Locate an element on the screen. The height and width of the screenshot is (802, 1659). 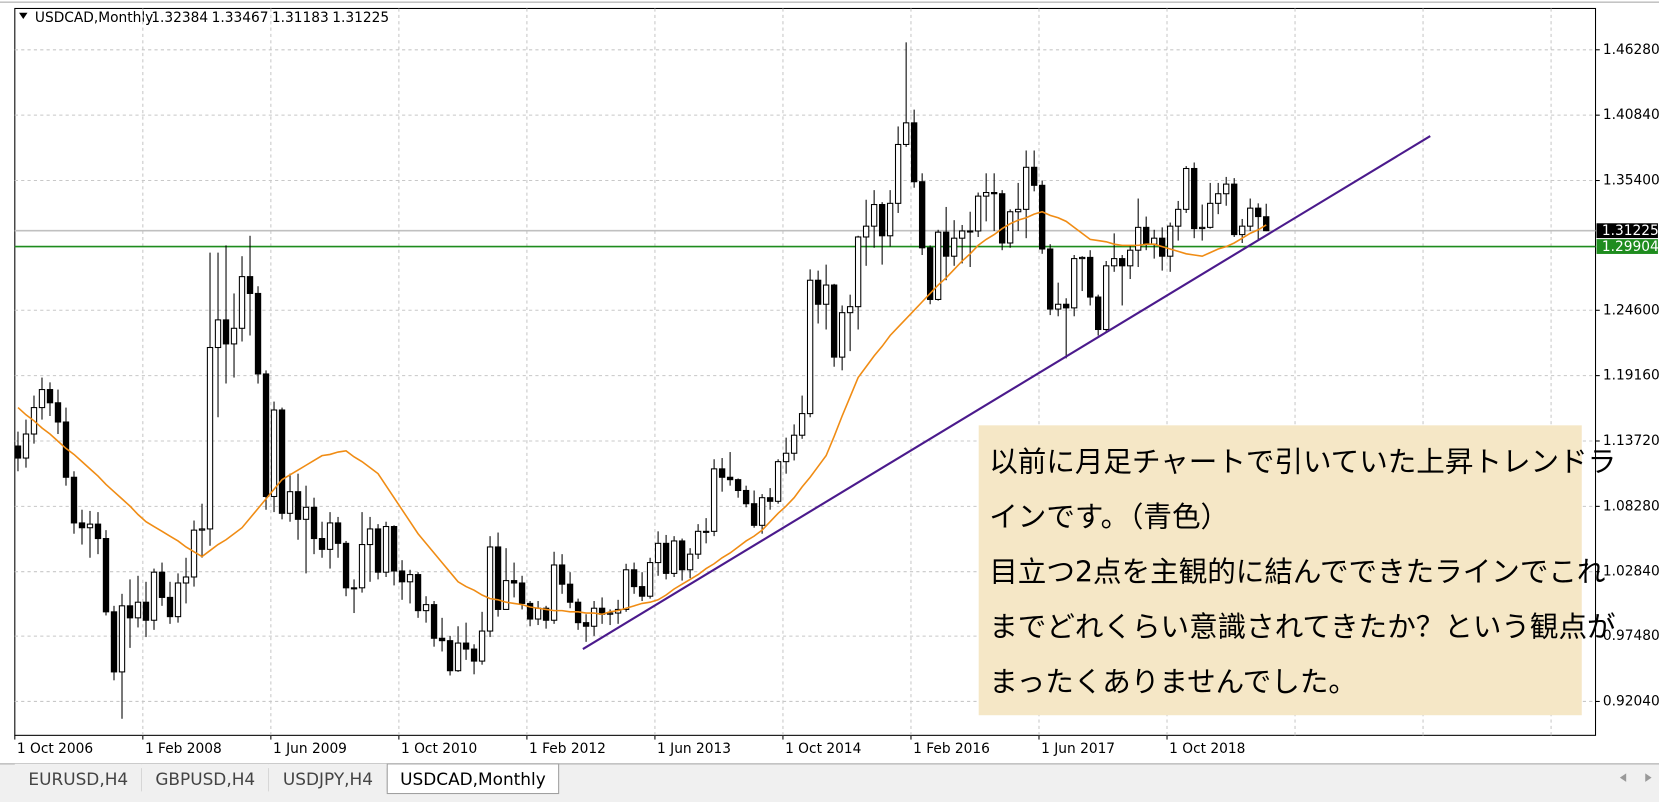
scroll-right is located at coordinates (1648, 777).